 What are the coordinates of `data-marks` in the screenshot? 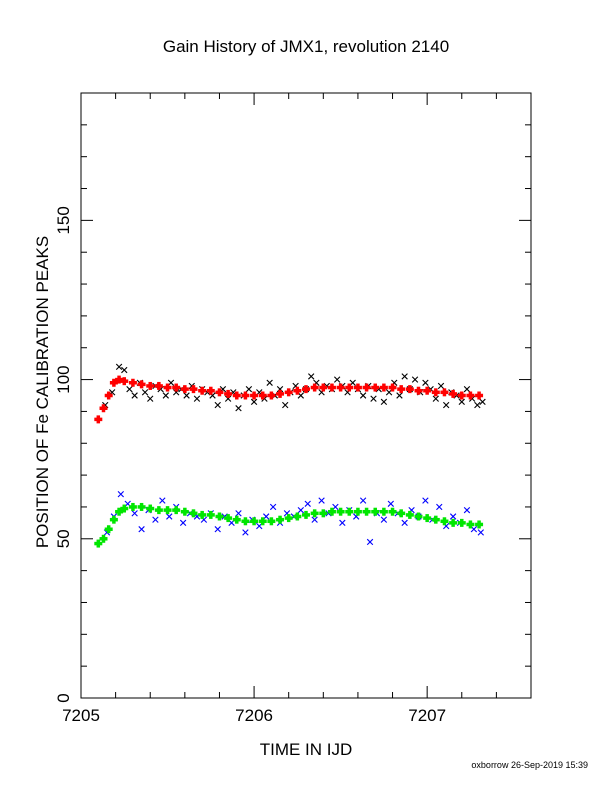 It's located at (290, 455).